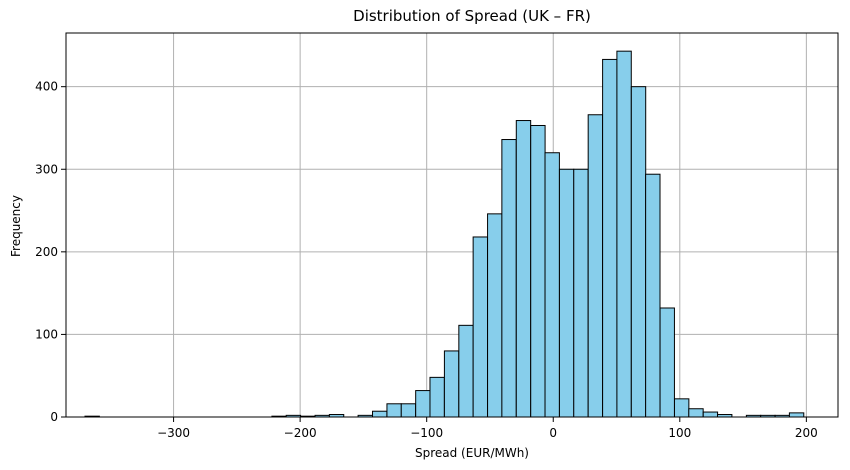 The height and width of the screenshot is (470, 850). Describe the element at coordinates (300, 433) in the screenshot. I see `x-tick-label: −200` at that location.